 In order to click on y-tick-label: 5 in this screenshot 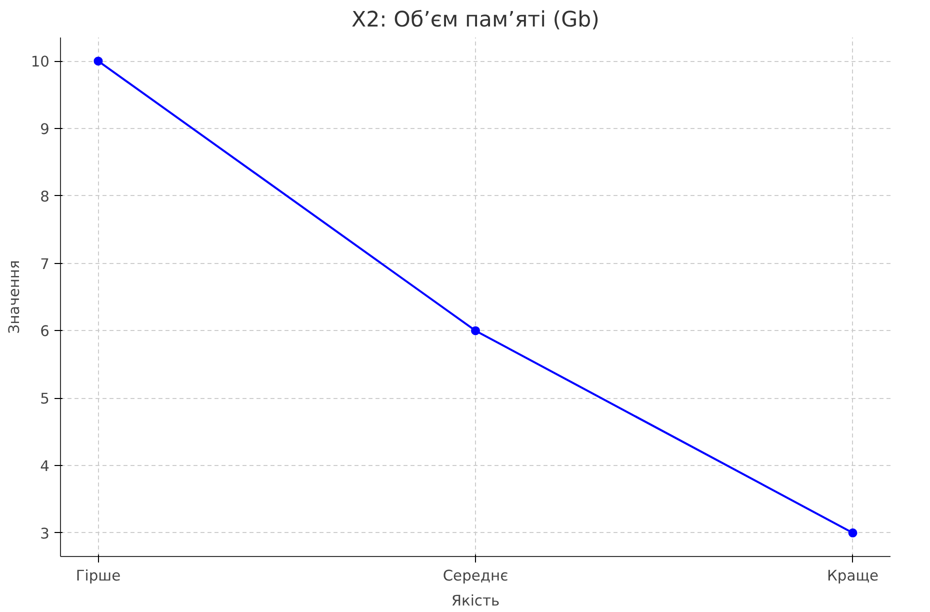, I will do `click(45, 399)`.